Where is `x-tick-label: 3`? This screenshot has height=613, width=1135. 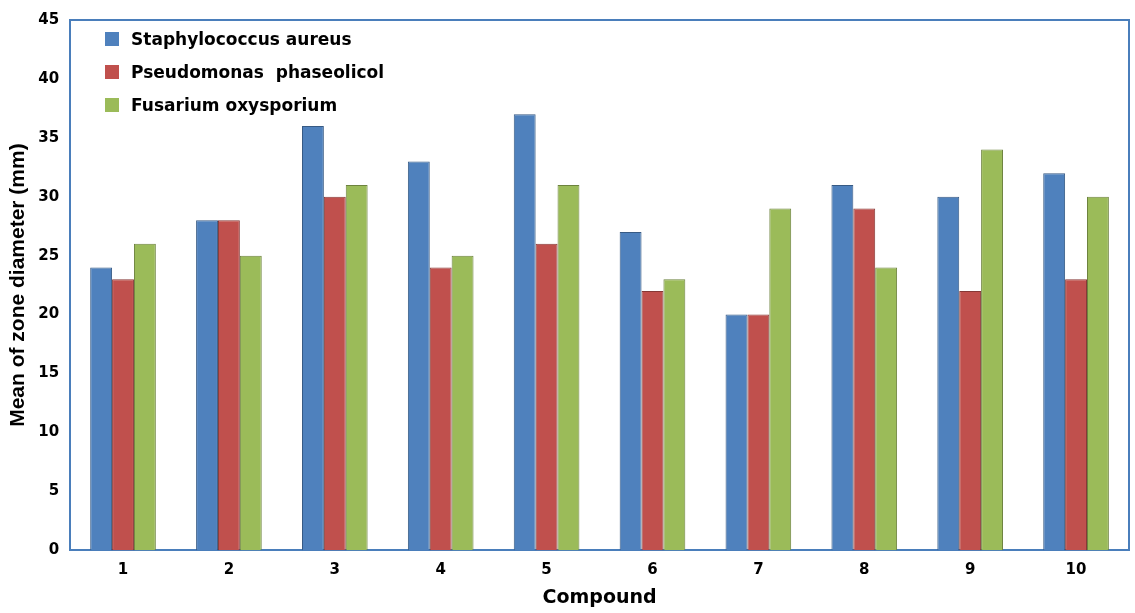
x-tick-label: 3 is located at coordinates (335, 569).